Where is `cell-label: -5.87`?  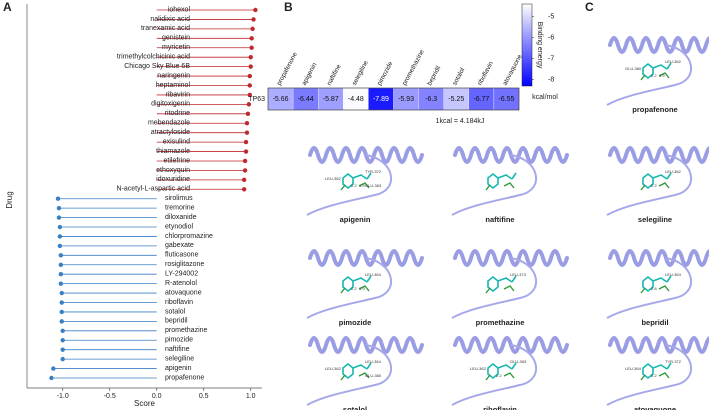
cell-label: -5.87 is located at coordinates (331, 99).